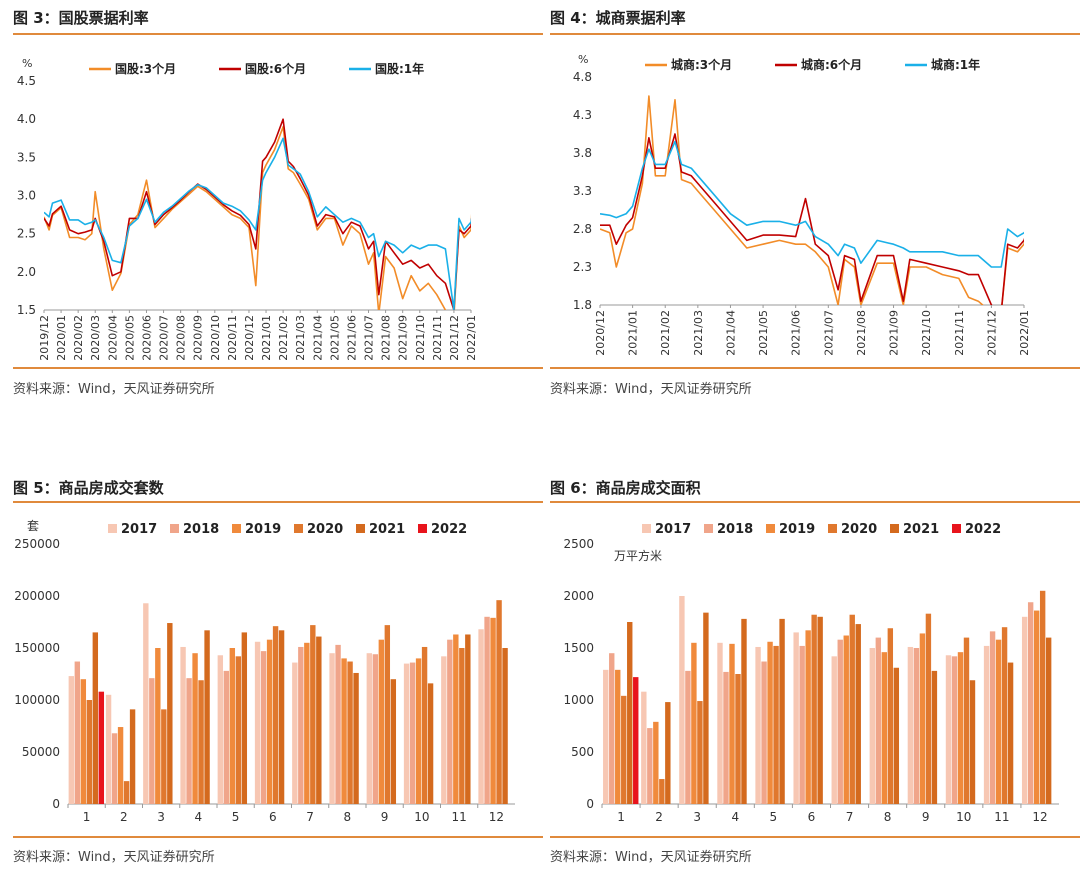 This screenshot has height=869, width=1080. Describe the element at coordinates (582, 191) in the screenshot. I see `y-tick-label: 3.3` at that location.